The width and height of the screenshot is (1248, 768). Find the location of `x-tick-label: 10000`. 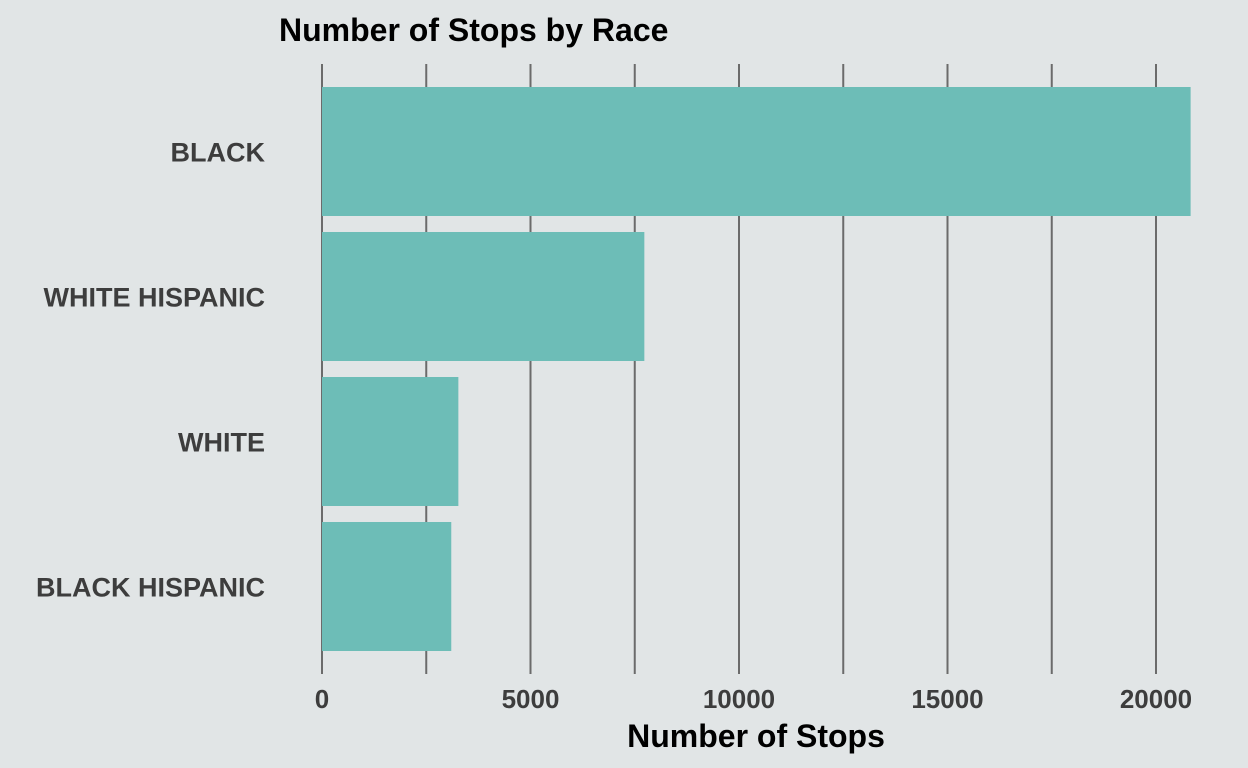

x-tick-label: 10000 is located at coordinates (739, 699).